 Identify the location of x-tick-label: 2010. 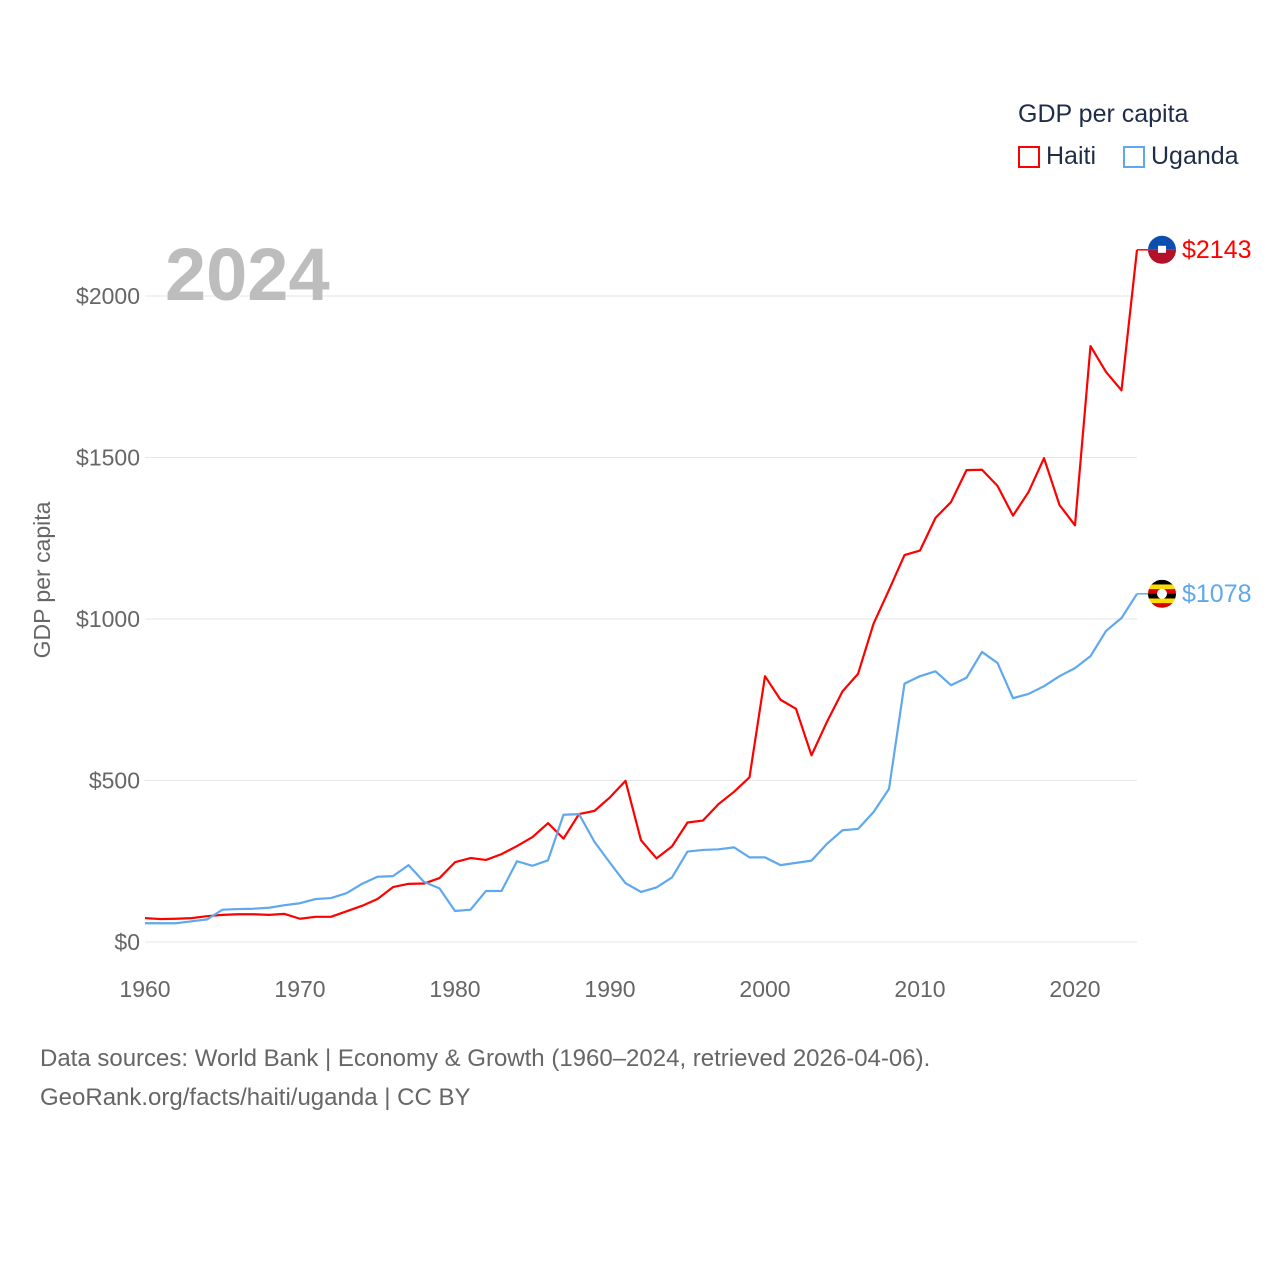
(919, 989).